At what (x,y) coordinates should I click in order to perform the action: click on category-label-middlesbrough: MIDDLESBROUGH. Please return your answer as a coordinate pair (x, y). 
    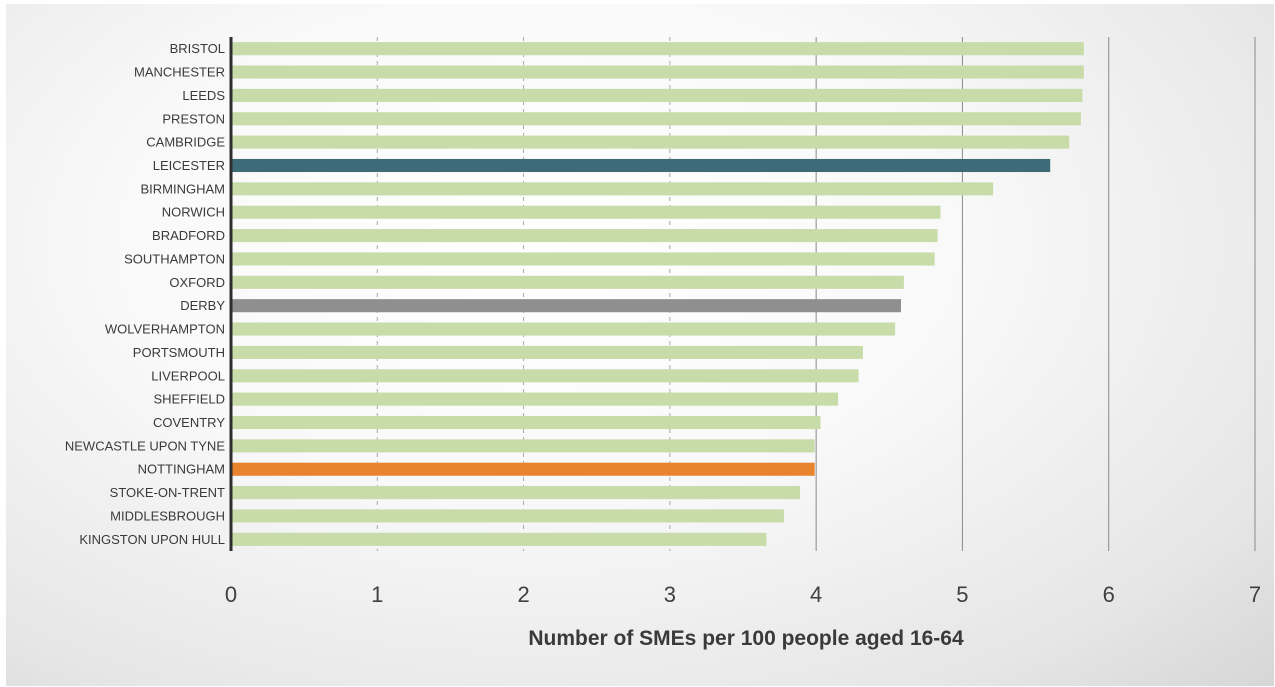
    Looking at the image, I should click on (167, 515).